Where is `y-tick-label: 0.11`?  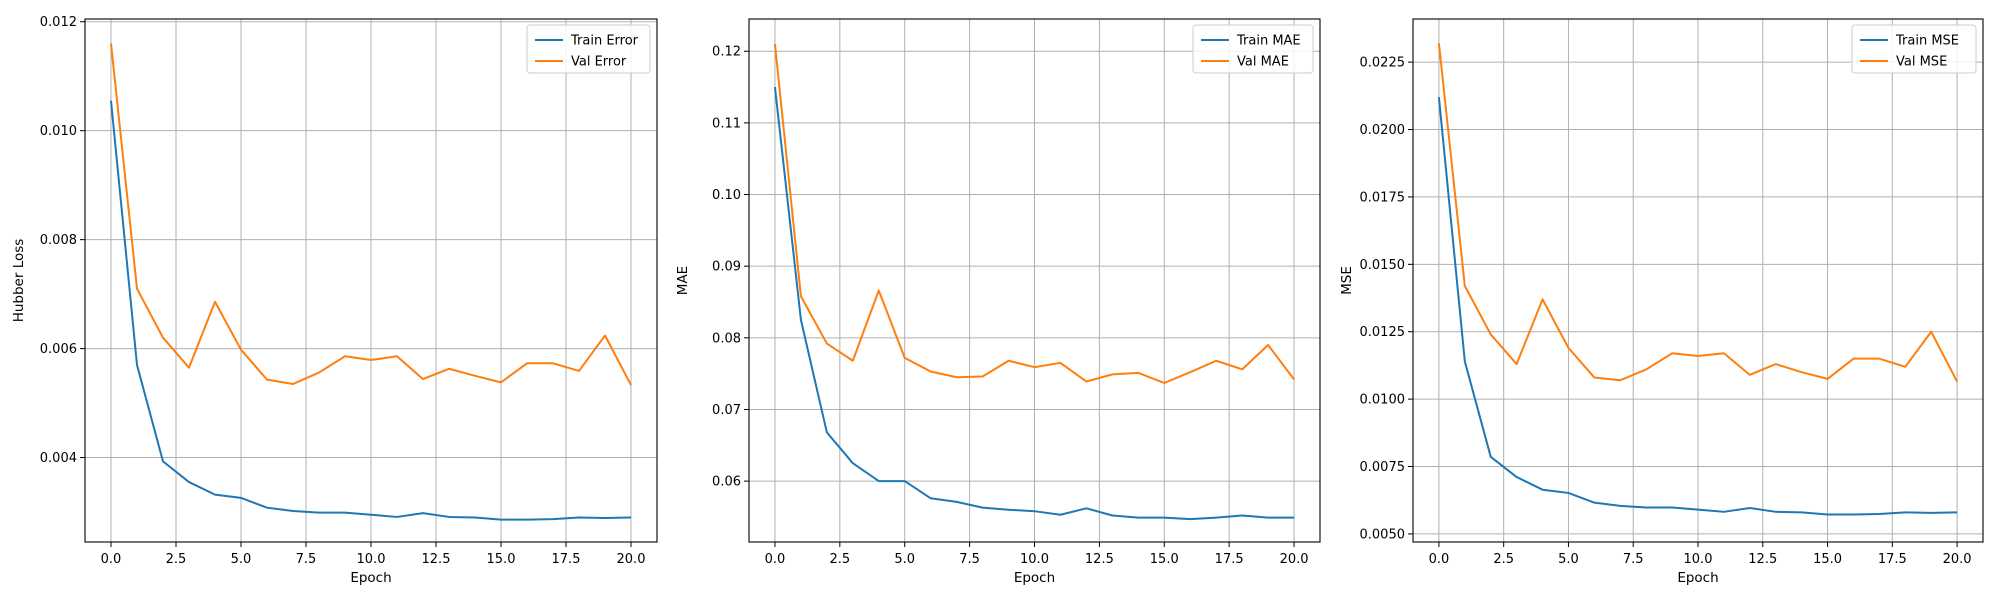
y-tick-label: 0.11 is located at coordinates (726, 123).